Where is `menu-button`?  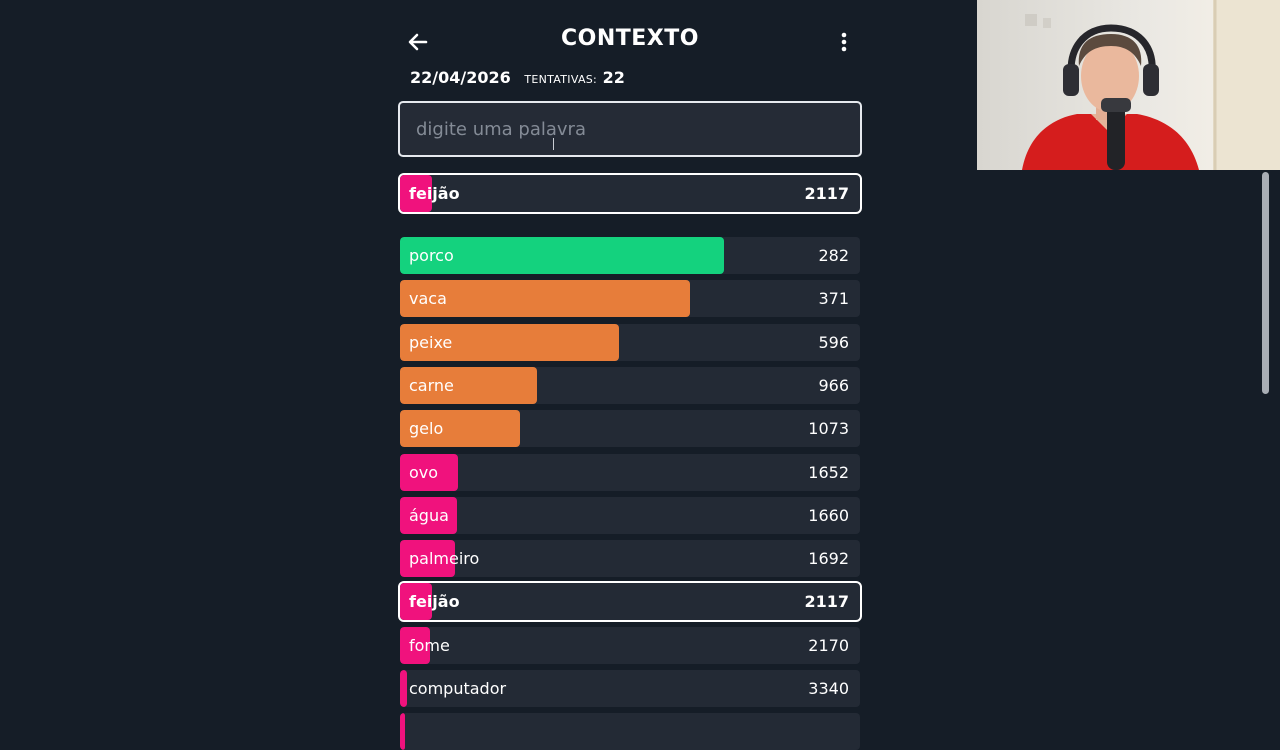 menu-button is located at coordinates (844, 42).